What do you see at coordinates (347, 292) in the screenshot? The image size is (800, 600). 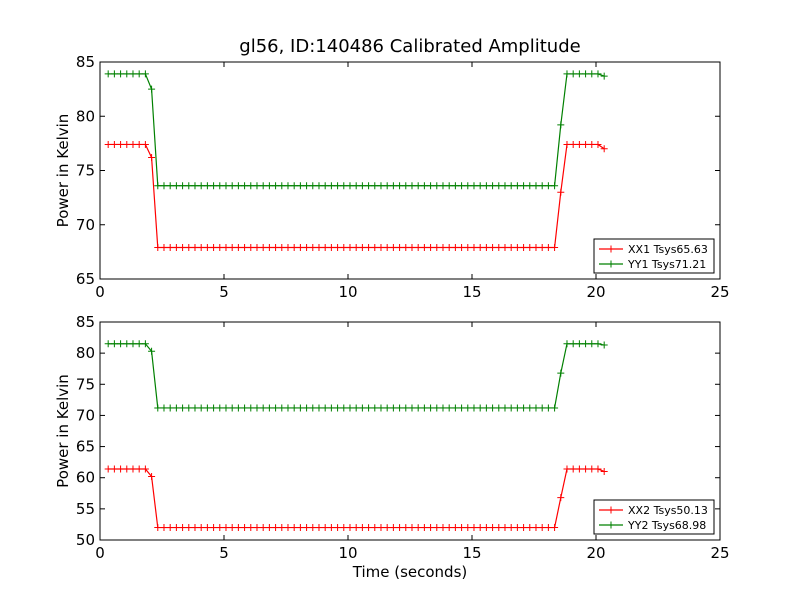 I see `x-tick-label: 10` at bounding box center [347, 292].